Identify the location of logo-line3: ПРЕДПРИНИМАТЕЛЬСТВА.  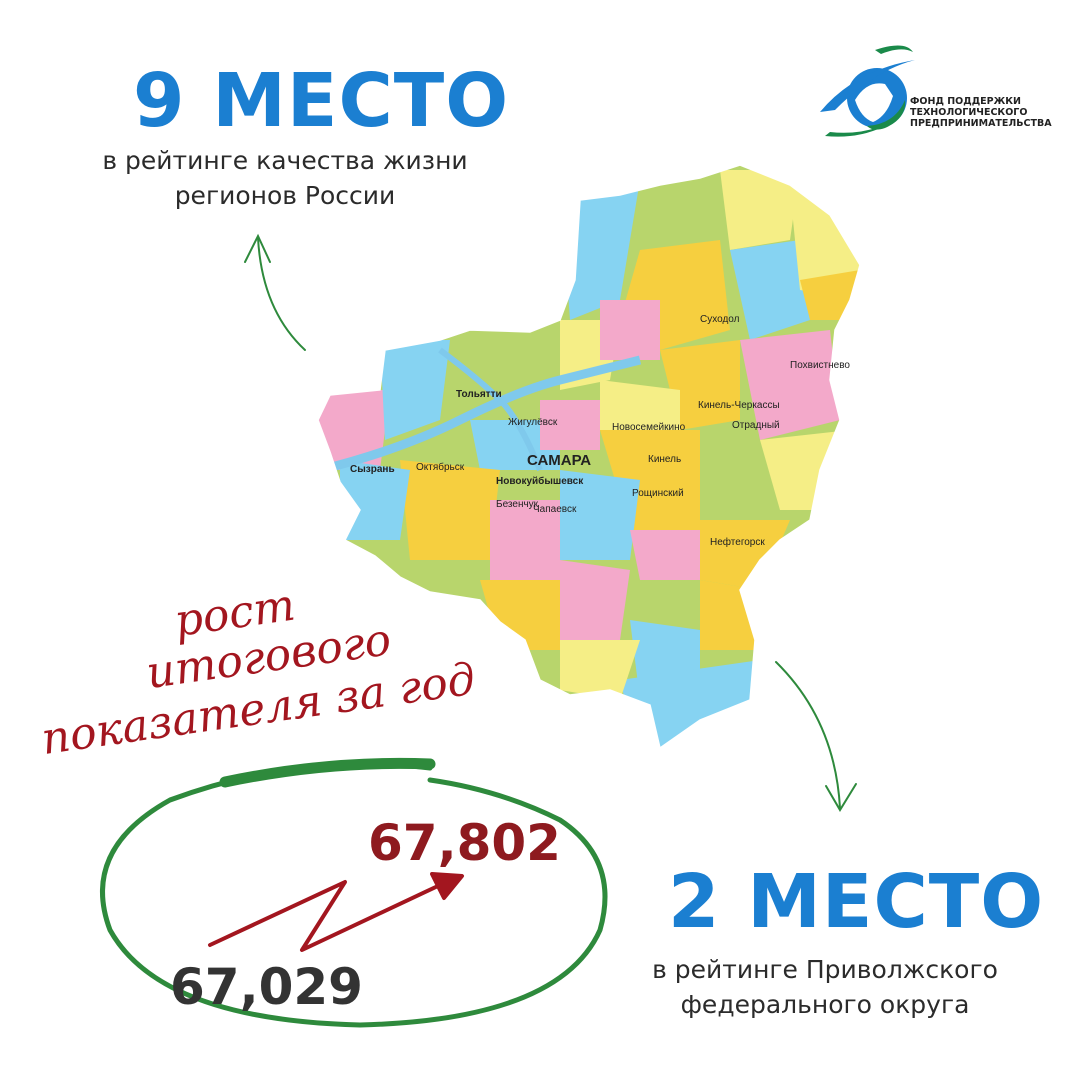
(981, 123).